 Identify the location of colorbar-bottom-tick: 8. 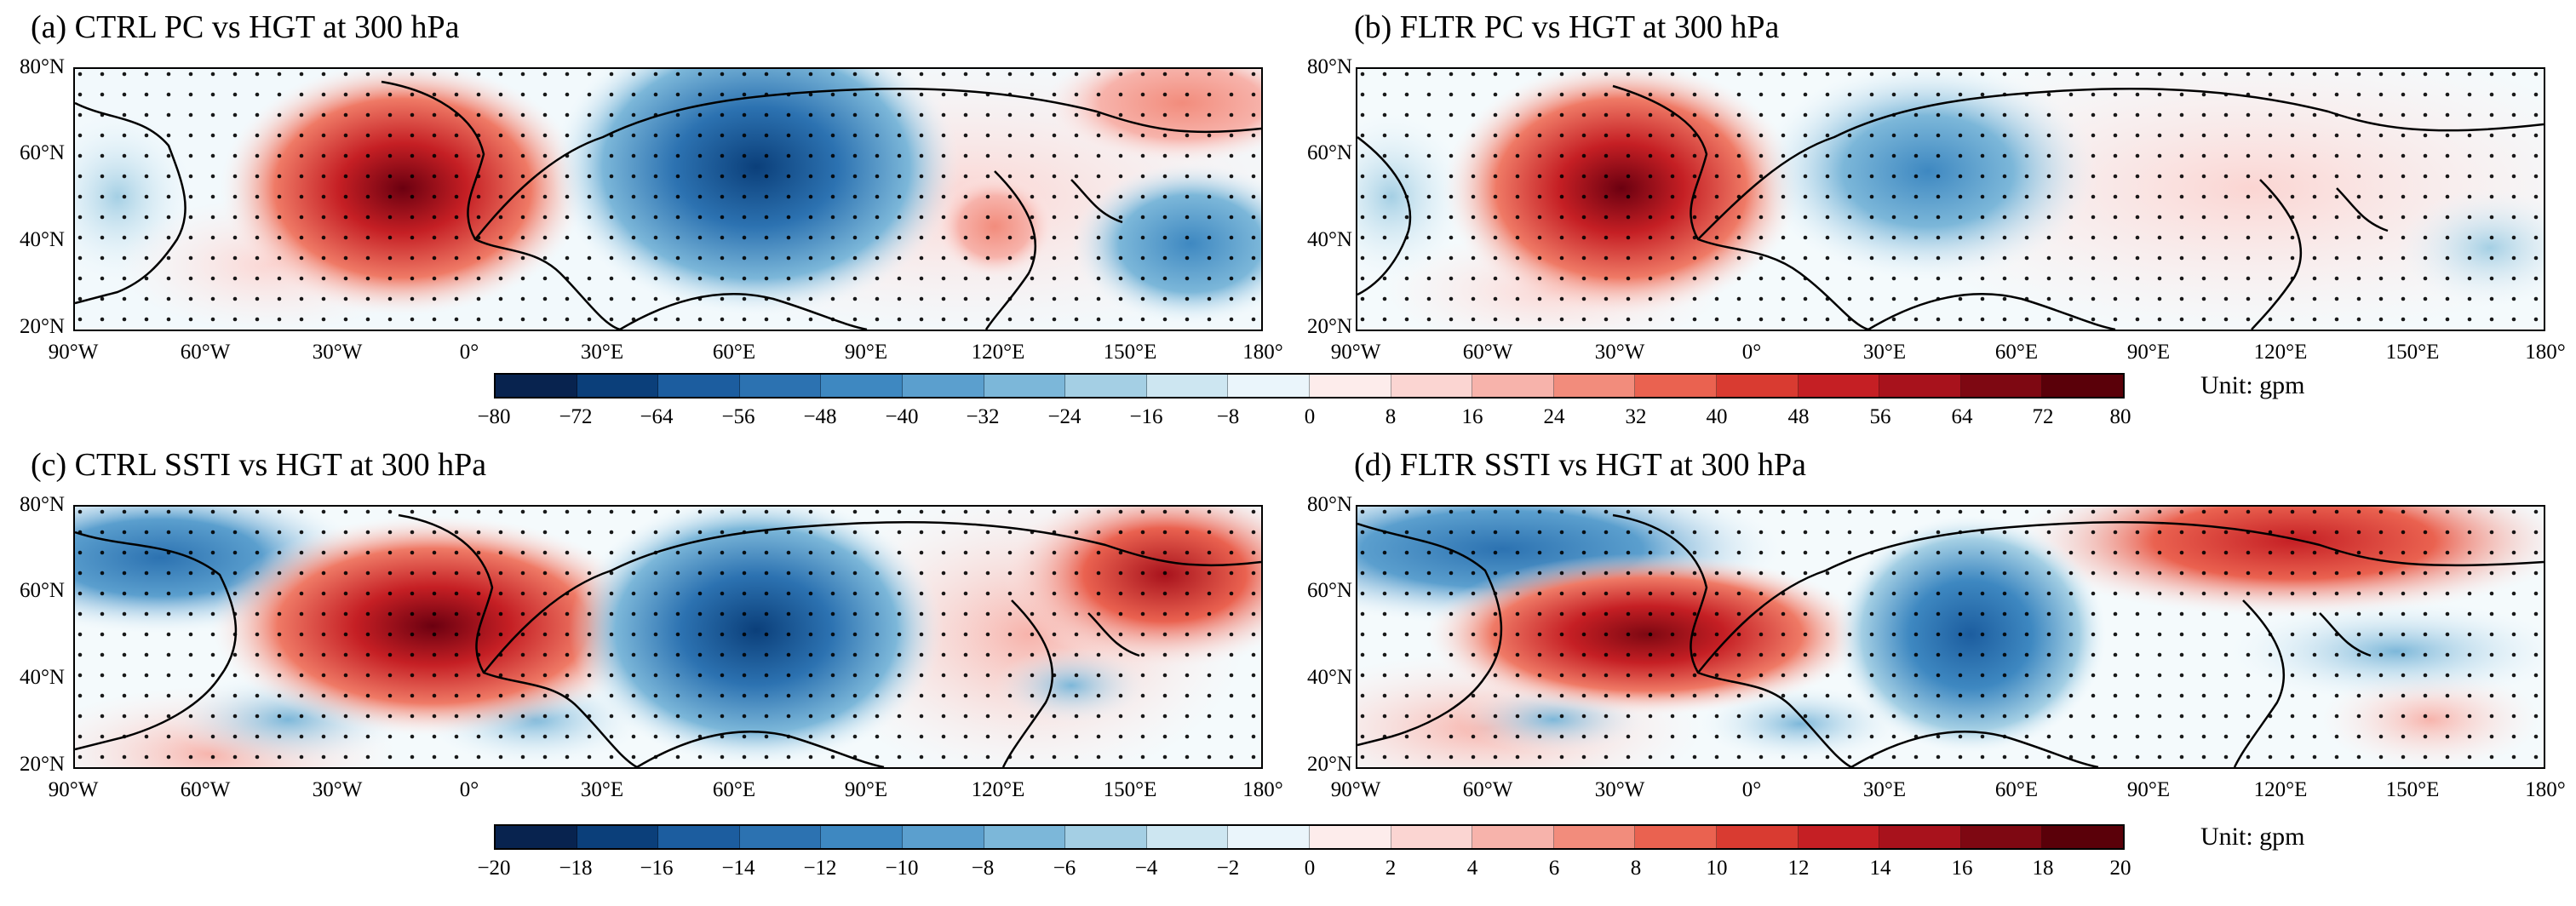
(1636, 868).